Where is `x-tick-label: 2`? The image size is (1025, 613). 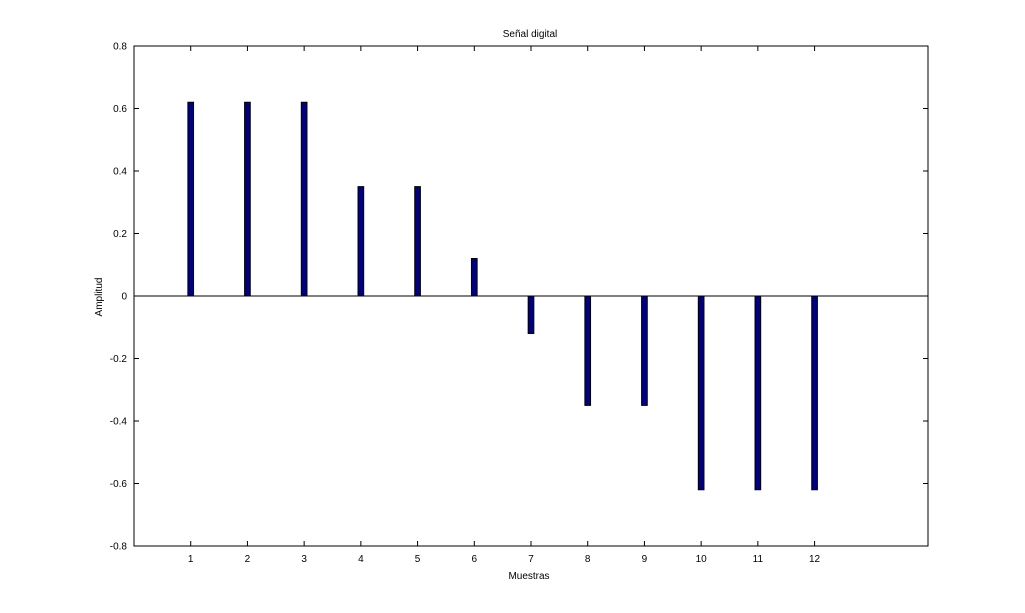
x-tick-label: 2 is located at coordinates (248, 559).